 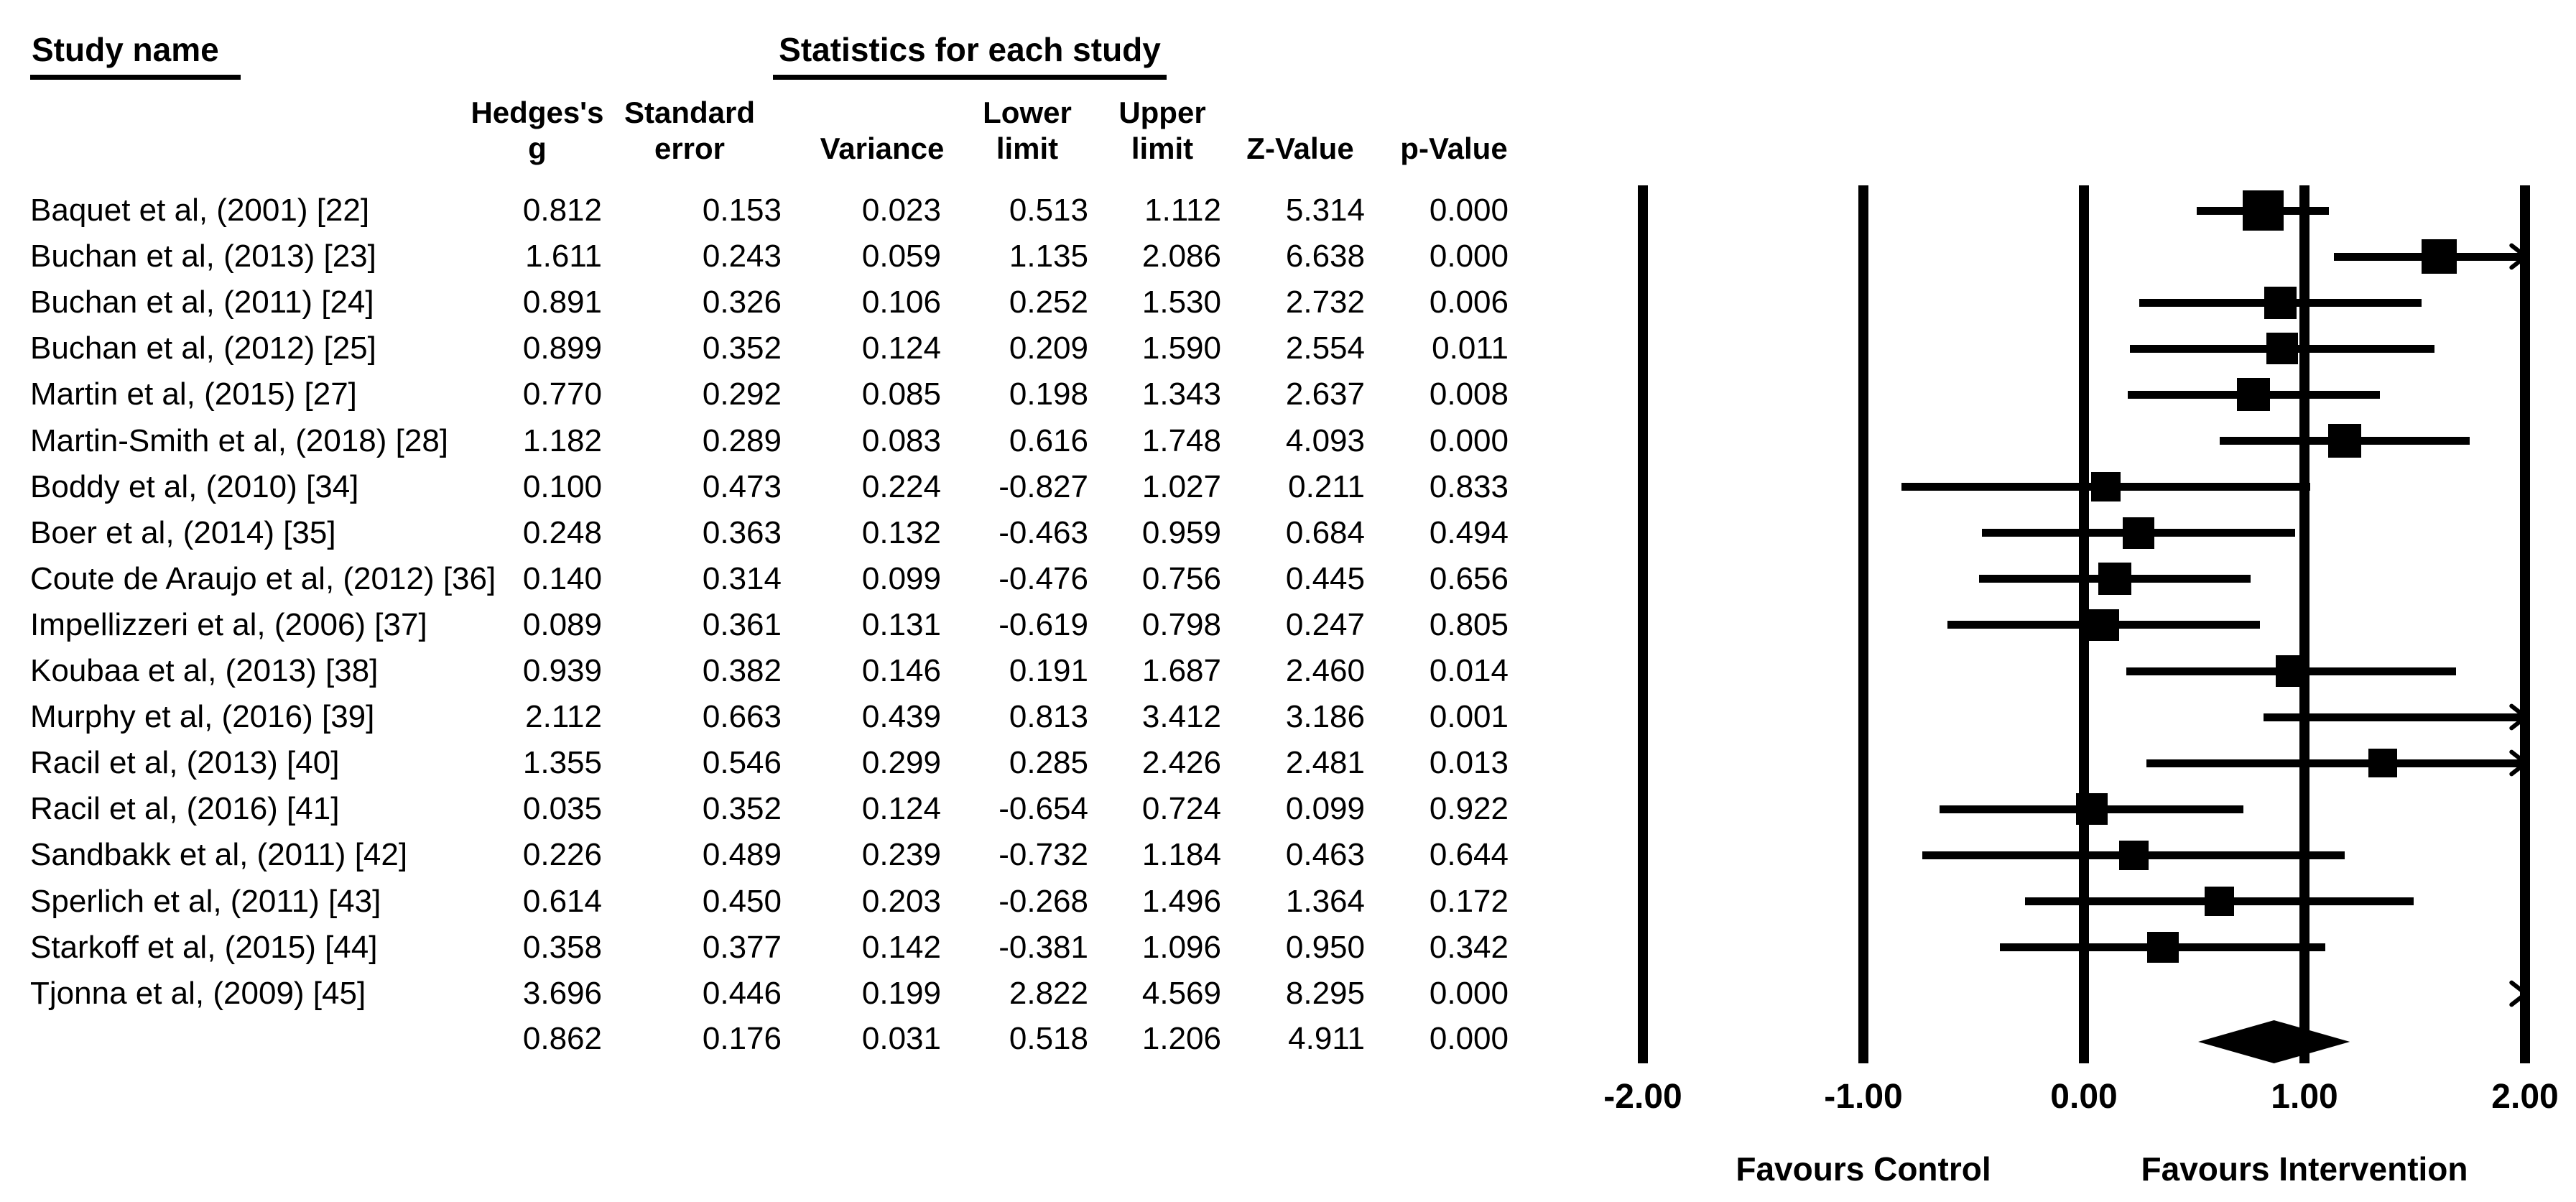 What do you see at coordinates (1325, 256) in the screenshot?
I see `stat-value-z_value: 6.638` at bounding box center [1325, 256].